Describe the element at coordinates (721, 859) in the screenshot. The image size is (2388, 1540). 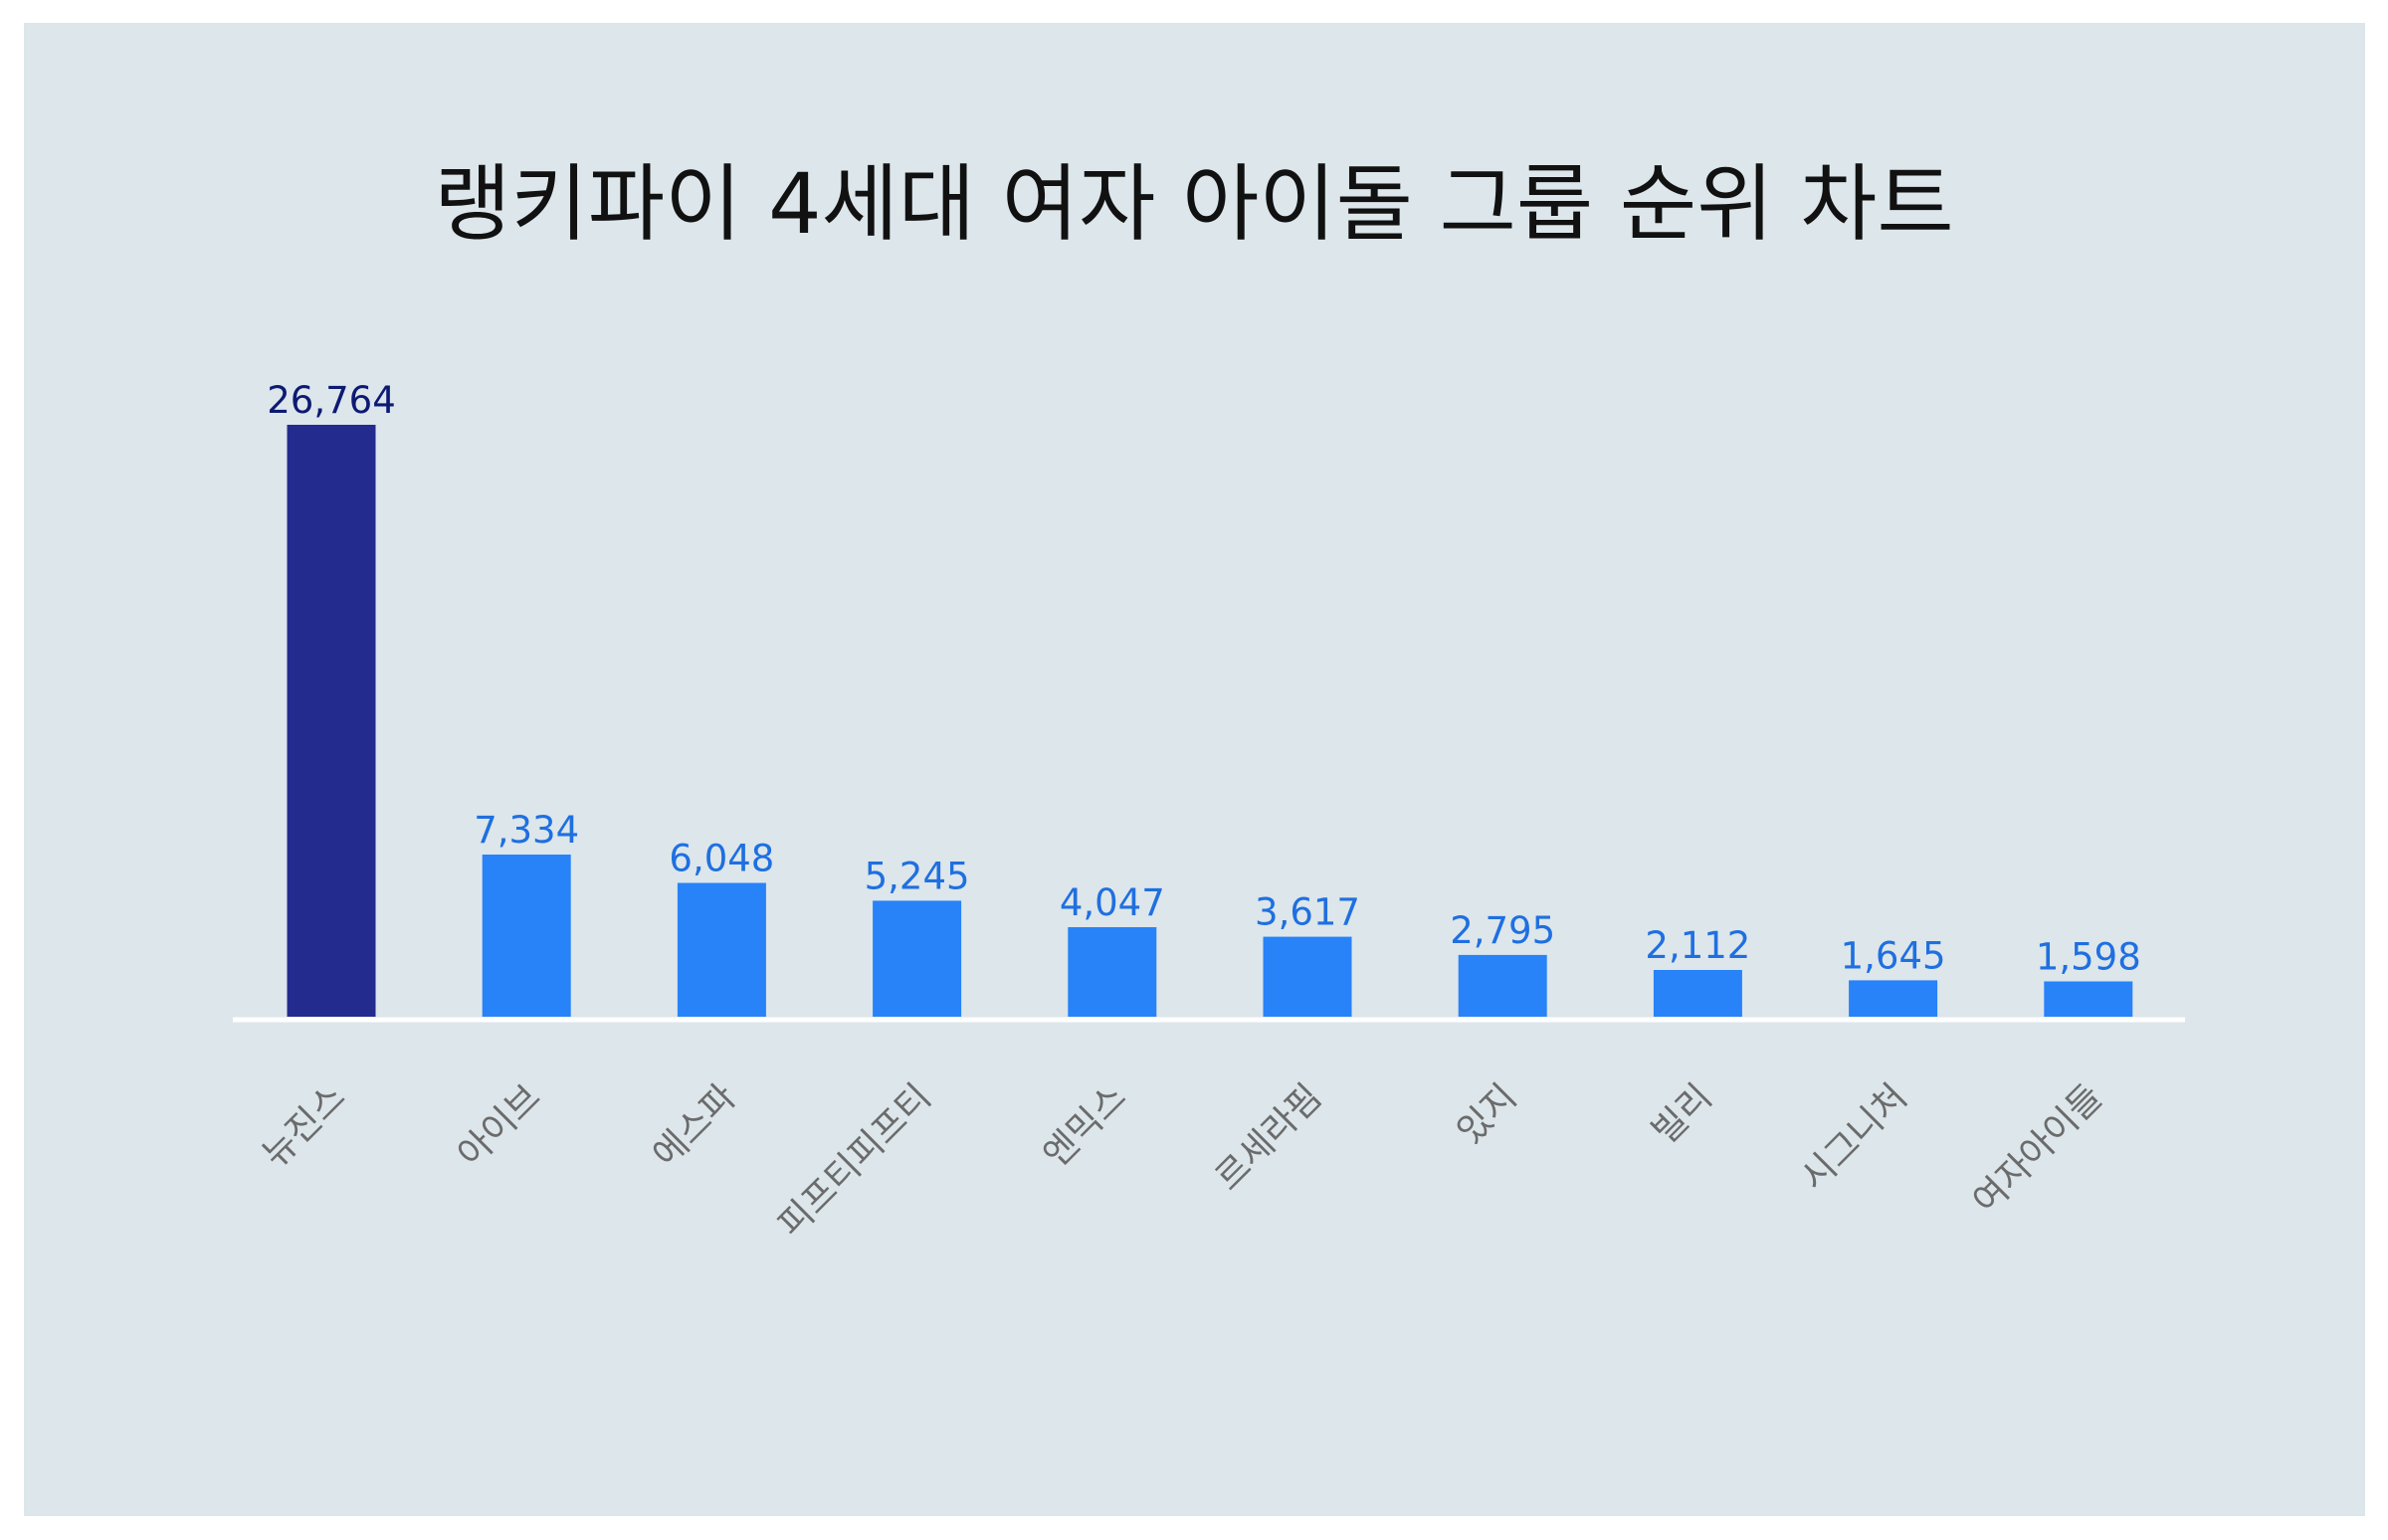
I see `data-label-3: 6,048` at that location.